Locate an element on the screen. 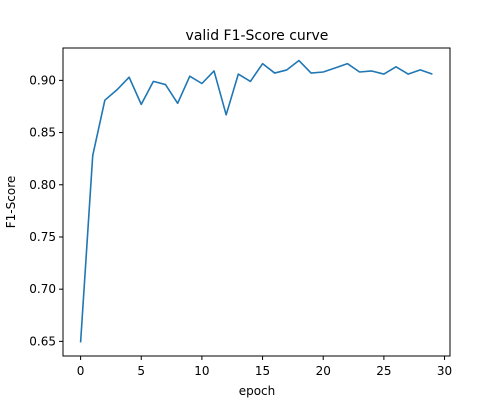  x-axis-title: epoch is located at coordinates (257, 391).